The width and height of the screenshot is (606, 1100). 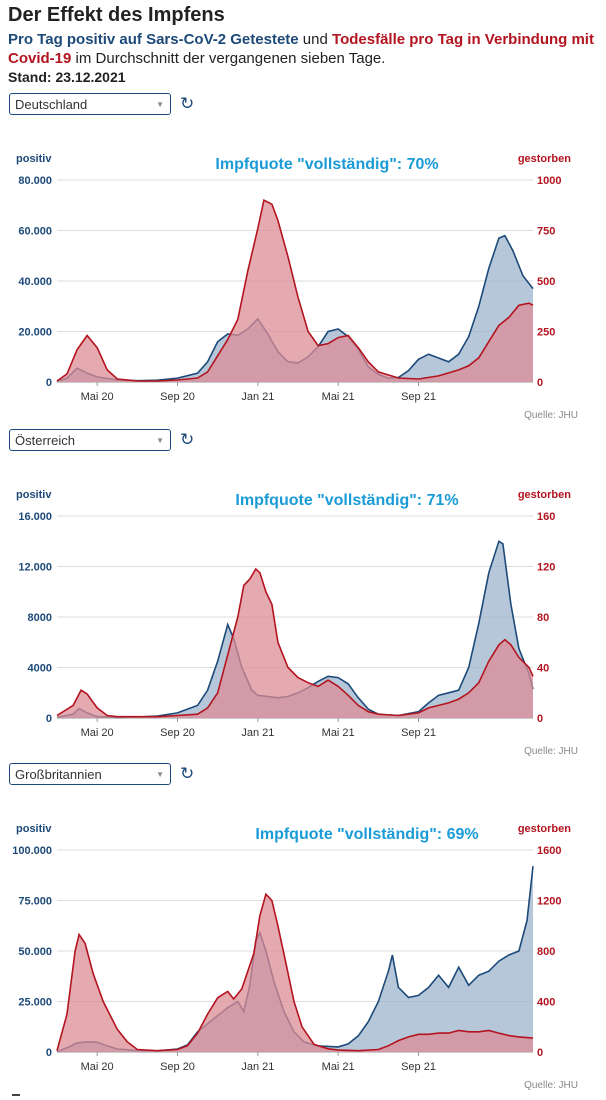 I want to click on right-tick-label: 750, so click(x=546, y=232).